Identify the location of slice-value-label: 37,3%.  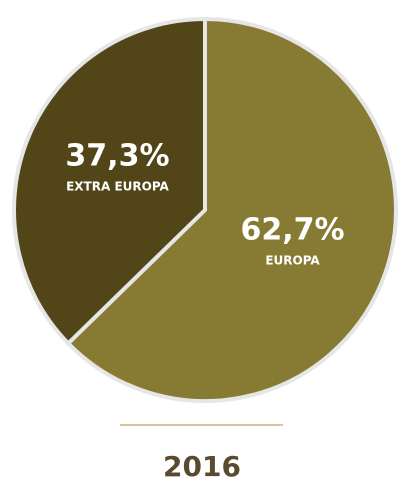
(117, 156).